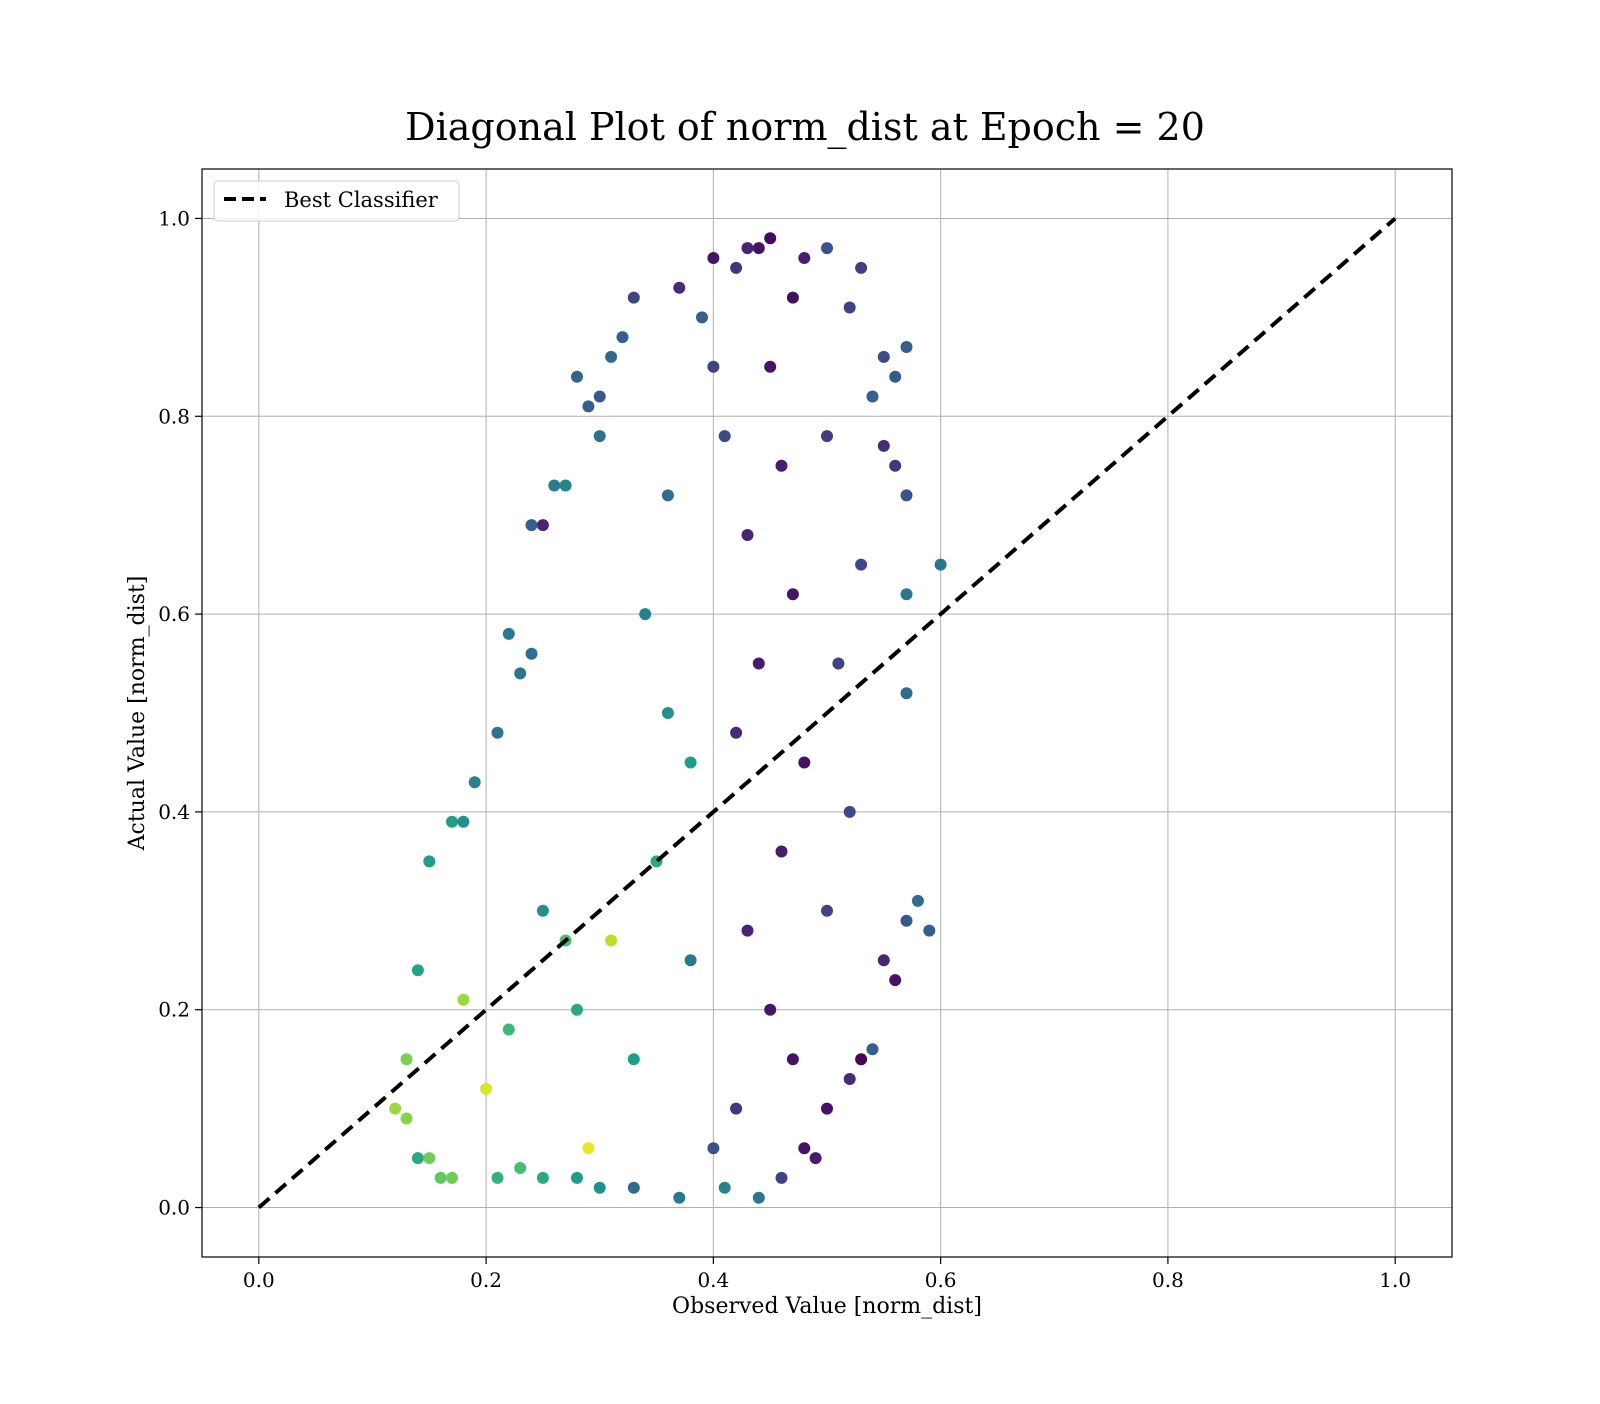 This screenshot has width=1600, height=1404. What do you see at coordinates (180, 713) in the screenshot?
I see `y-ticks: 0.0 0.2 0.4 0.6 0.8 1.0` at bounding box center [180, 713].